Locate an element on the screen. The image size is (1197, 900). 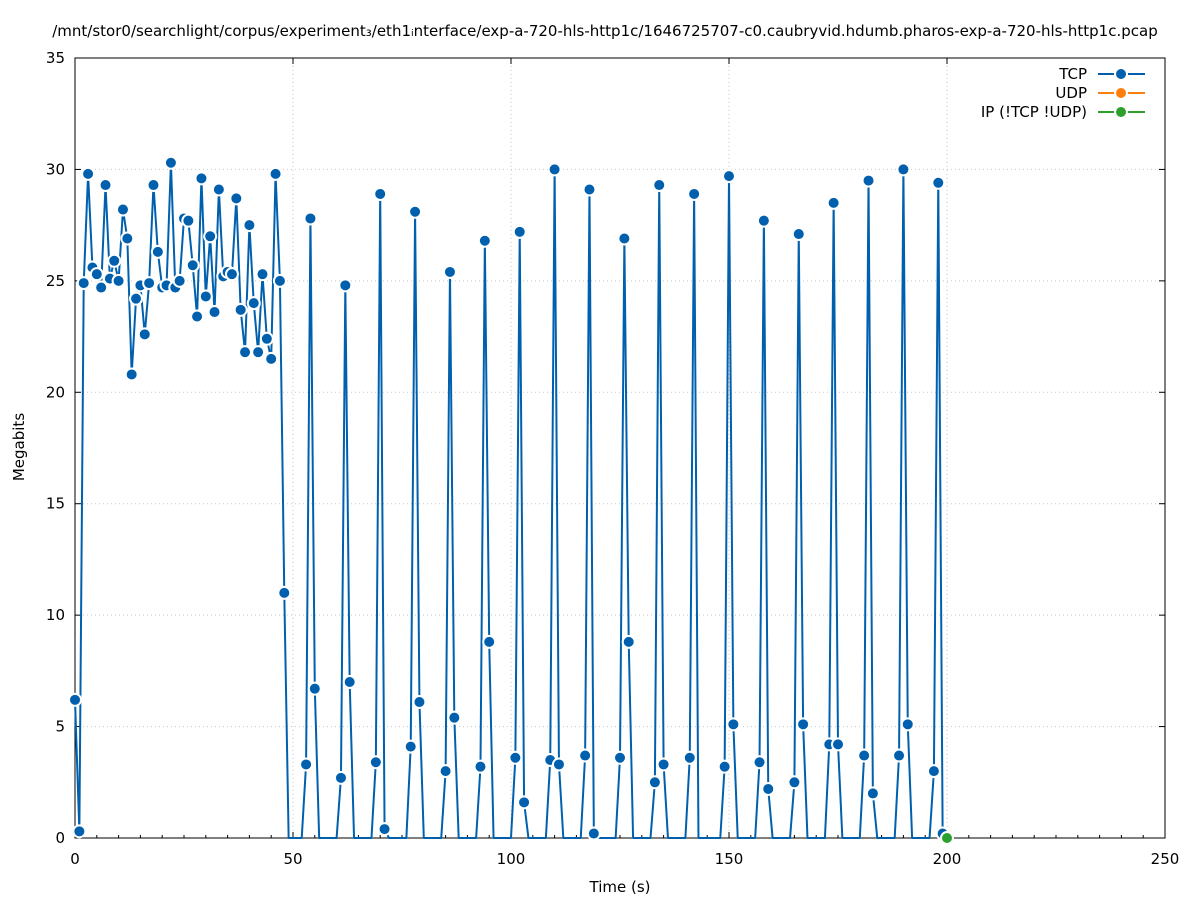
y-tick-label: 15 is located at coordinates (55, 504).